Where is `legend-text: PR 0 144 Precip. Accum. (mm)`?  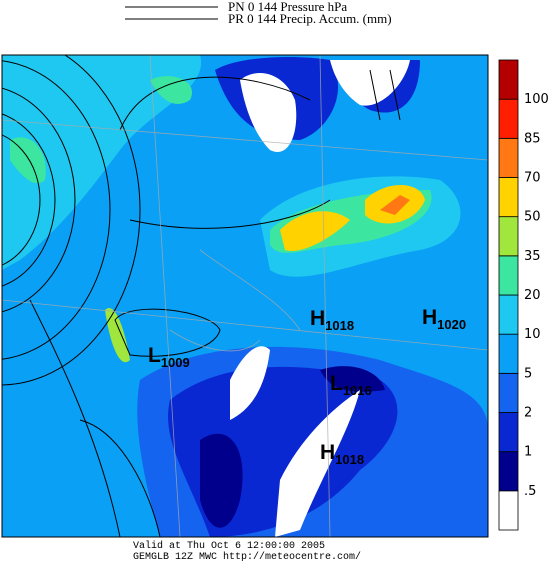
legend-text: PR 0 144 Precip. Accum. (mm) is located at coordinates (310, 18).